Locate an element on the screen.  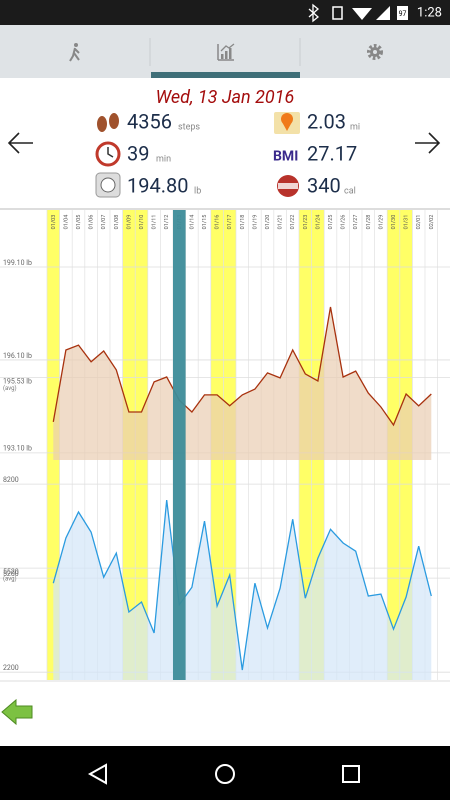
date-label: 01/07 is located at coordinates (104, 222).